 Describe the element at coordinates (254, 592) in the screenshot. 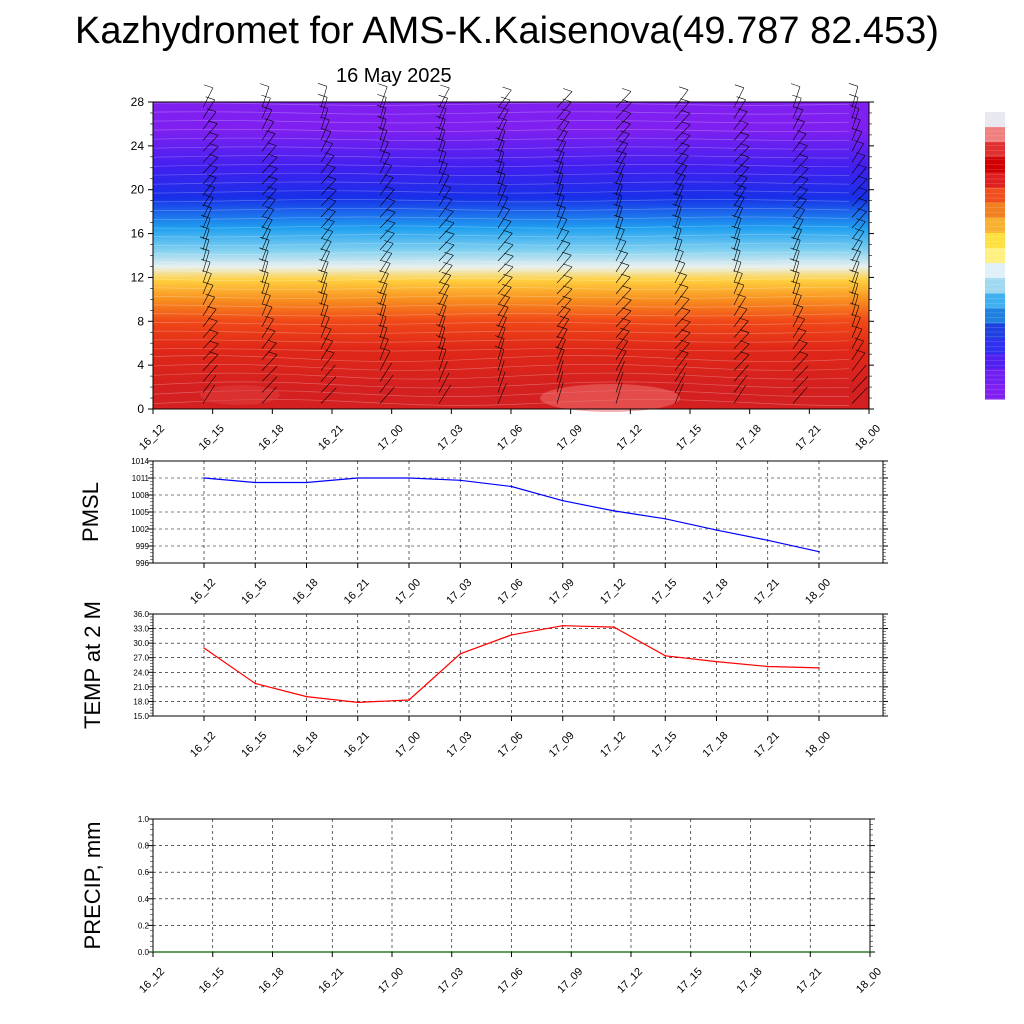

I see `x-tick-label: 16_15` at that location.